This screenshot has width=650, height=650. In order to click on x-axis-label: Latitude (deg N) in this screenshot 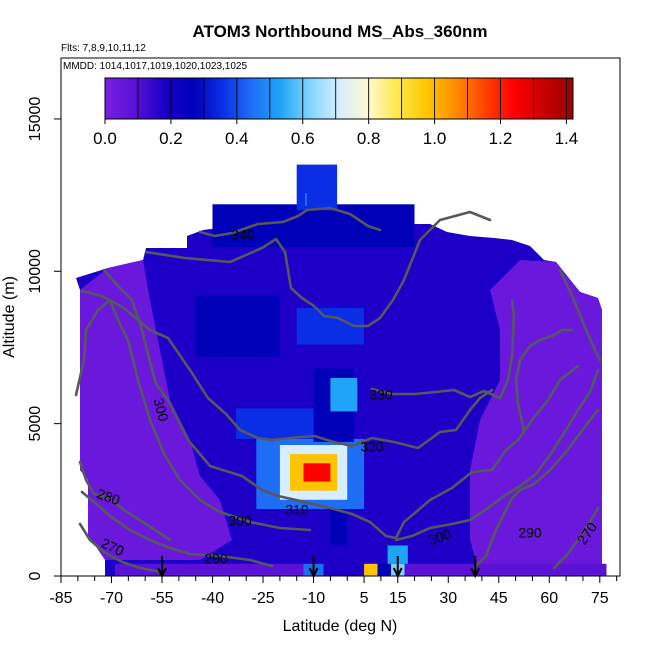, I will do `click(340, 626)`.